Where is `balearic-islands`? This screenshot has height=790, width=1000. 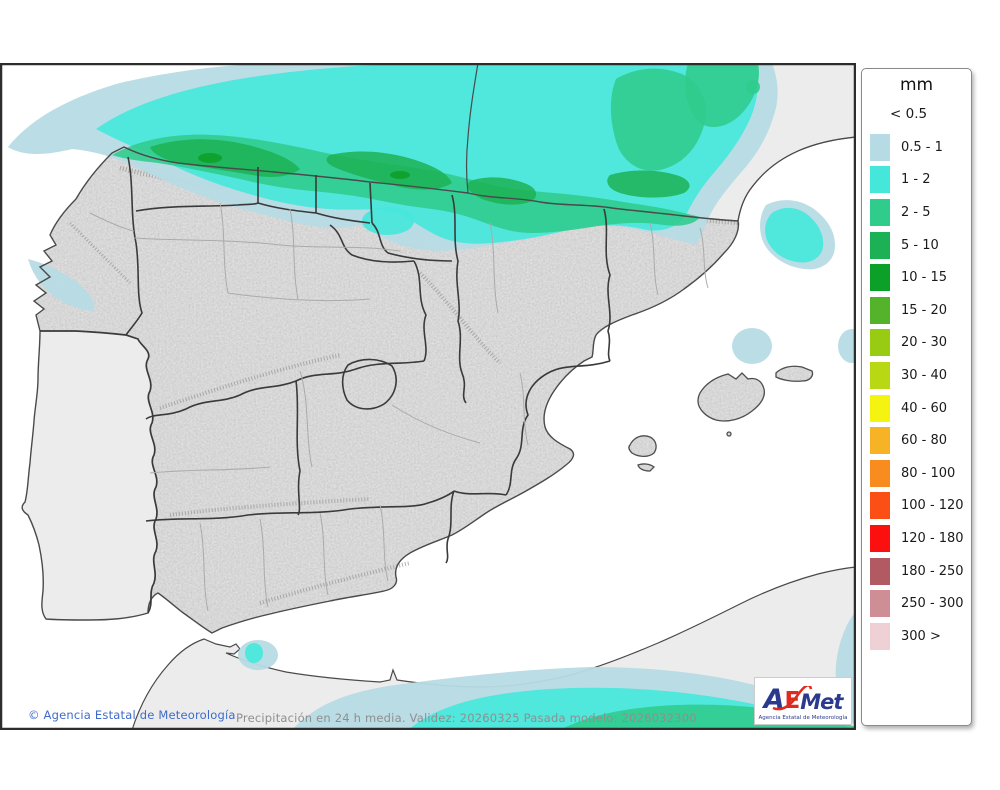
balearic-islands is located at coordinates (721, 418).